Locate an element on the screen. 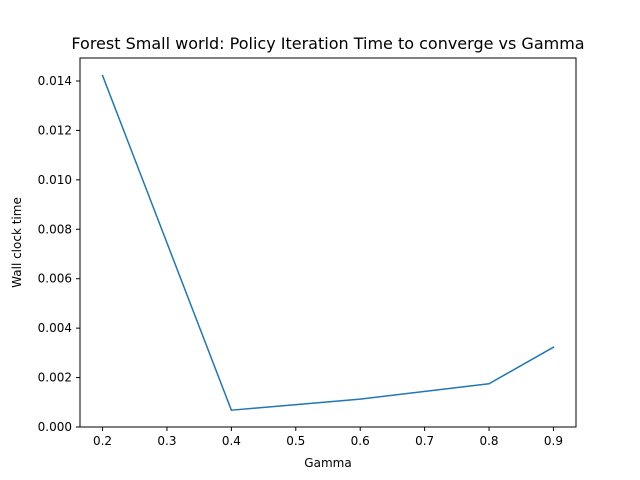  x-tick-label: 0.2 is located at coordinates (102, 441).